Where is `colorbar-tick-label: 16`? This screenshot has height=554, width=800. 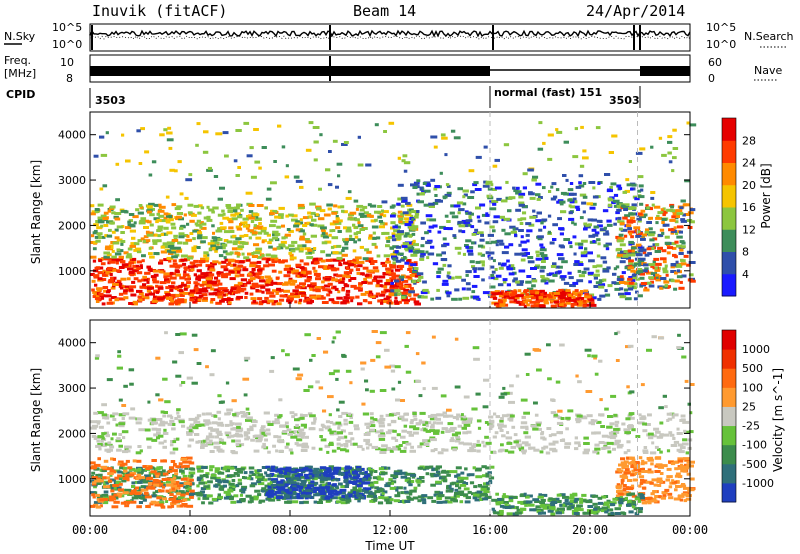
colorbar-tick-label: 16 is located at coordinates (749, 207).